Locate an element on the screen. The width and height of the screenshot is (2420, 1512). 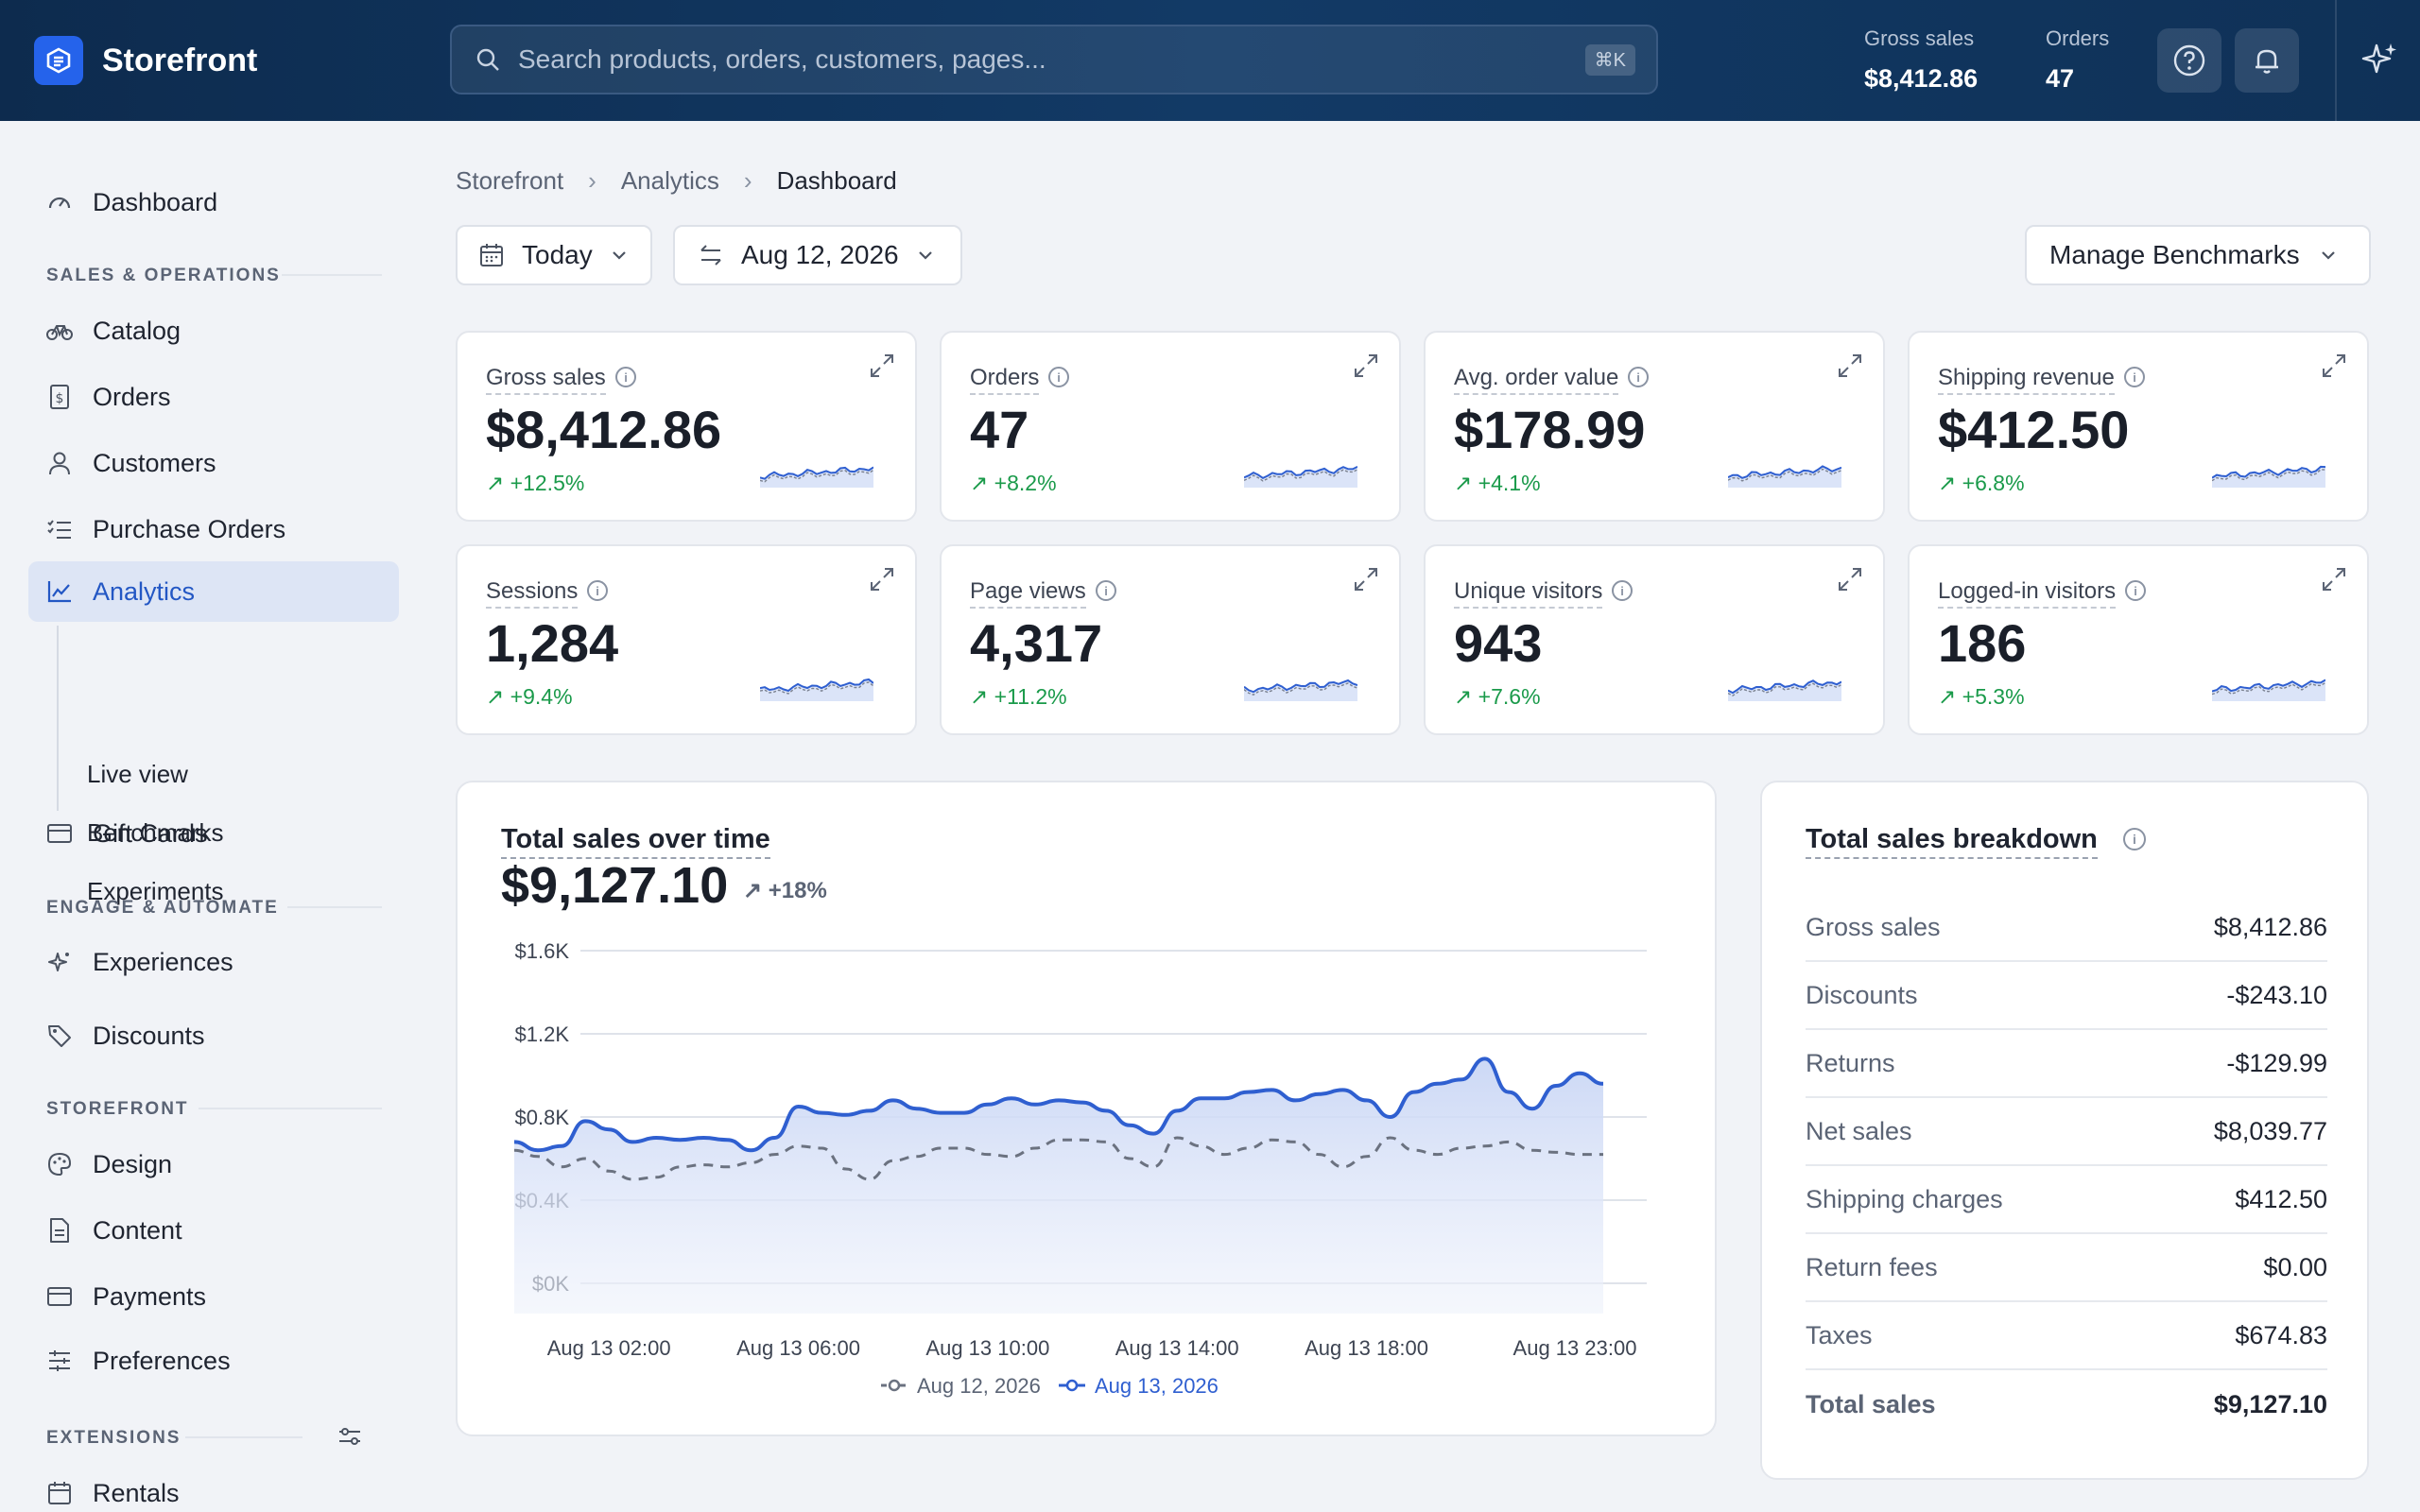
kpi-card: Avg. order value i $178.99 ↗ +4.1% is located at coordinates (1654, 426).